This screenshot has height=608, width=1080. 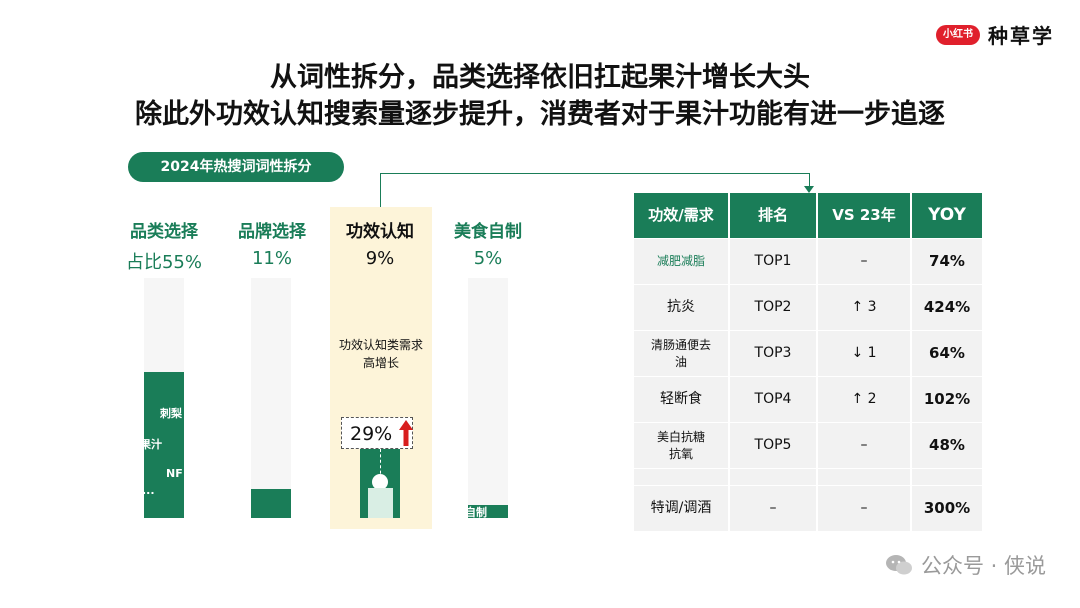 What do you see at coordinates (163, 262) in the screenshot?
I see `category-value: 占比55%` at bounding box center [163, 262].